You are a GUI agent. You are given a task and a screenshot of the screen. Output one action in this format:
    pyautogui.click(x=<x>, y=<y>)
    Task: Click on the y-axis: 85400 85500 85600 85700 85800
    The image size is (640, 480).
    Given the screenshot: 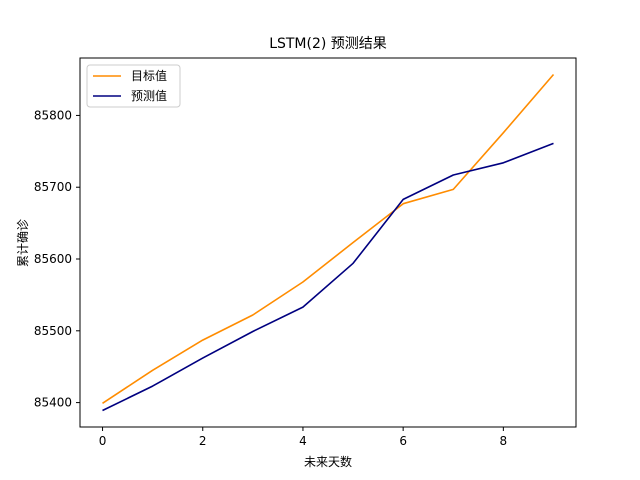 What is the action you would take?
    pyautogui.click(x=57, y=259)
    